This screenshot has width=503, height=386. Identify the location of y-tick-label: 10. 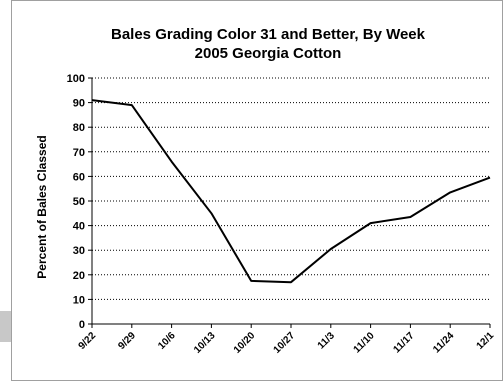
(79, 300).